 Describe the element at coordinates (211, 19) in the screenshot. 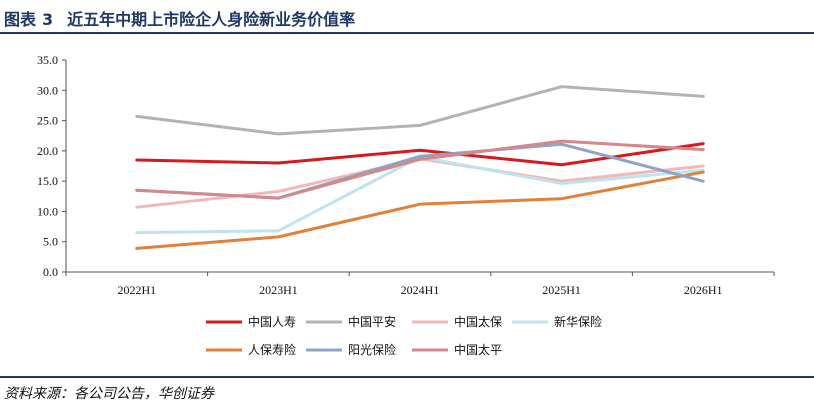

I see `figure-title-text: 近五年中期上市险企人身险新业务价值率` at that location.